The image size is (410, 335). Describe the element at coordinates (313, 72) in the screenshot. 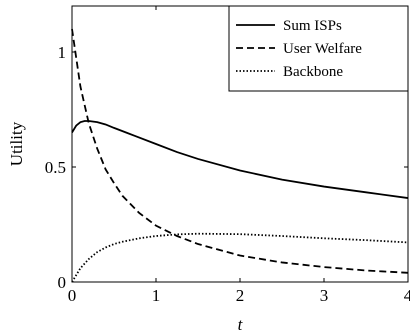

I see `legend-label-backbone: Backbone` at that location.